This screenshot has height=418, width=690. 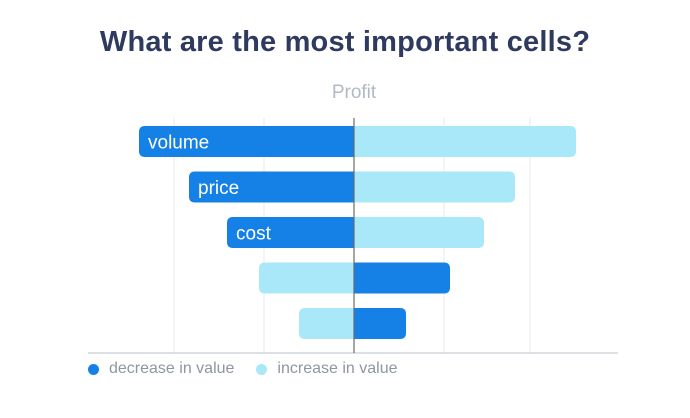 I want to click on chart-subtitle: Profit, so click(x=354, y=92).